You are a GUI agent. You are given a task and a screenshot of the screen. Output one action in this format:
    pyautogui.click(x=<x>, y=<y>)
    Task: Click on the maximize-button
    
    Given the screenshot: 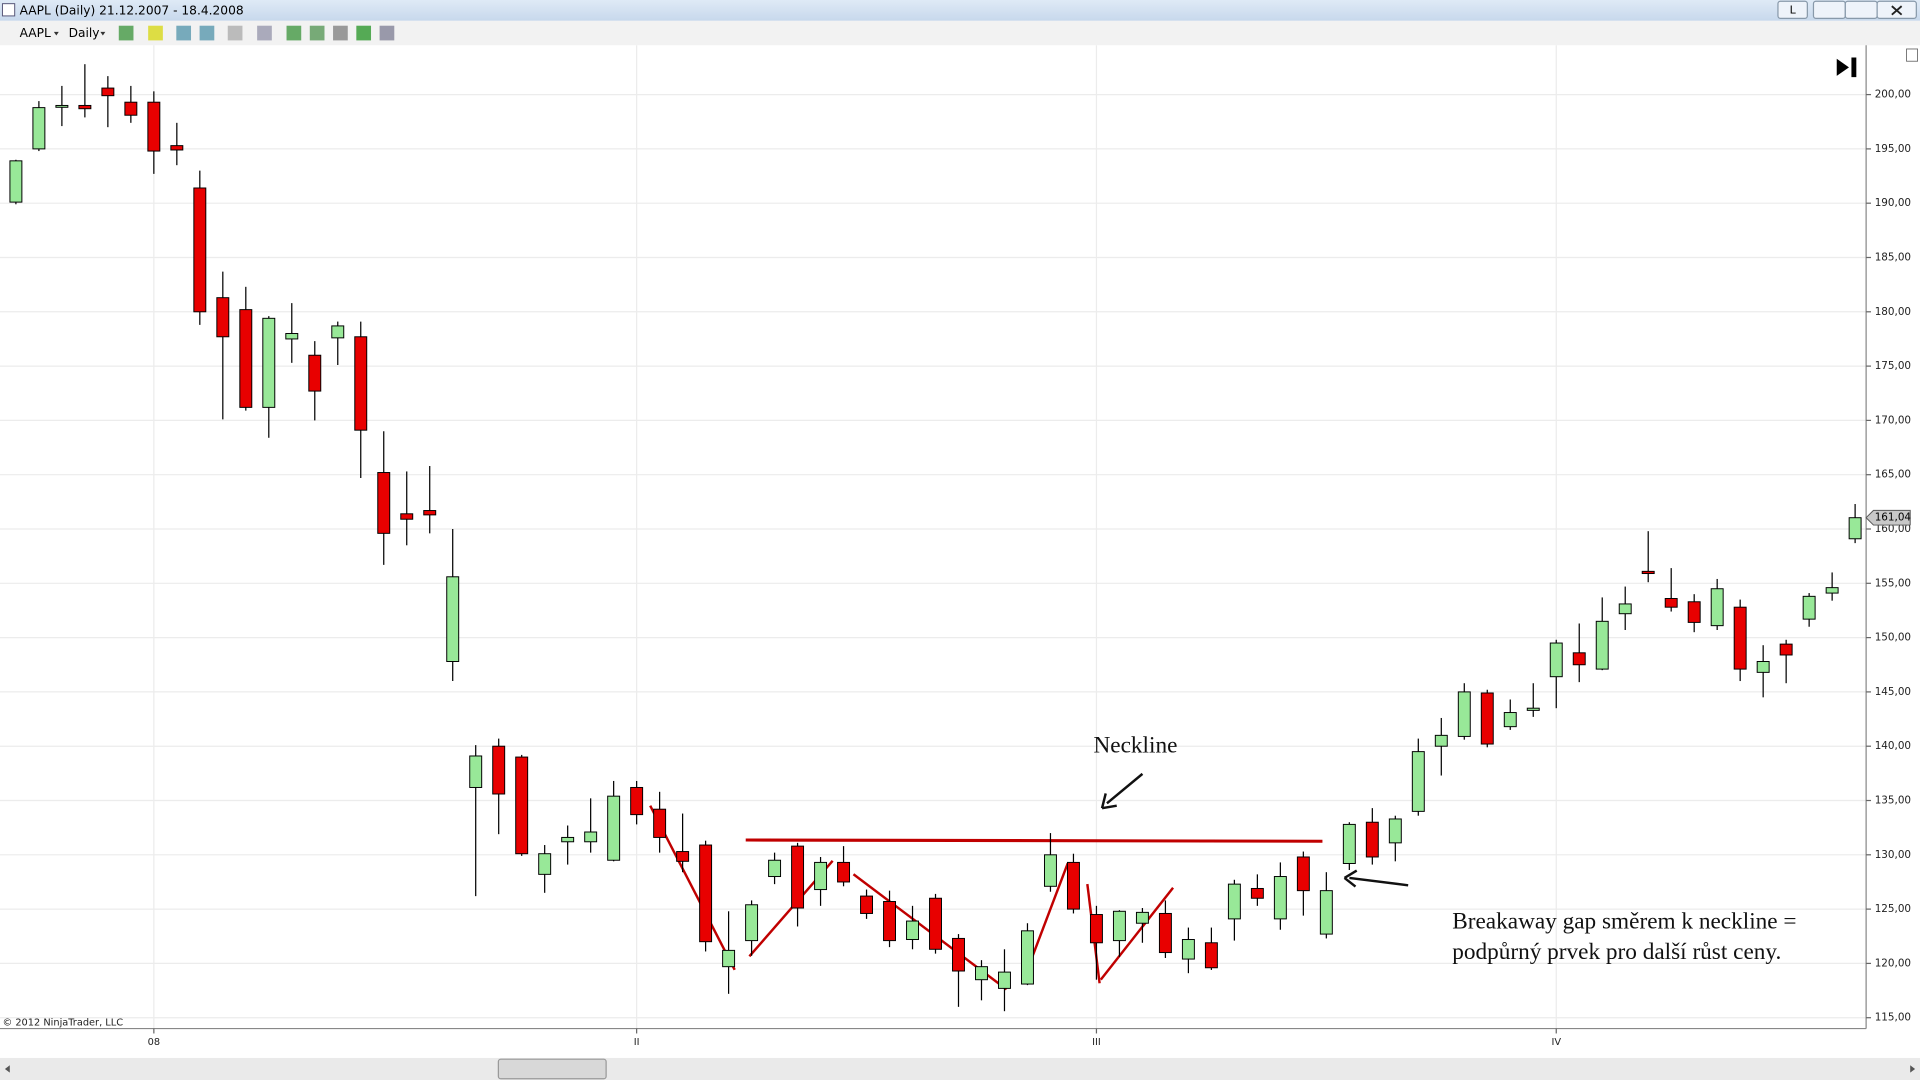 What is the action you would take?
    pyautogui.click(x=1861, y=9)
    